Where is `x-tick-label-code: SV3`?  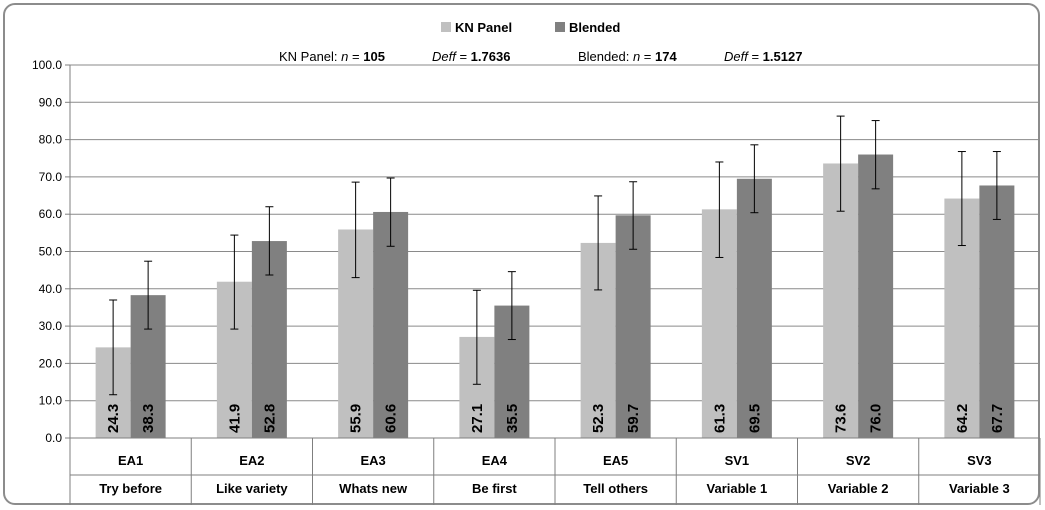 x-tick-label-code: SV3 is located at coordinates (979, 460).